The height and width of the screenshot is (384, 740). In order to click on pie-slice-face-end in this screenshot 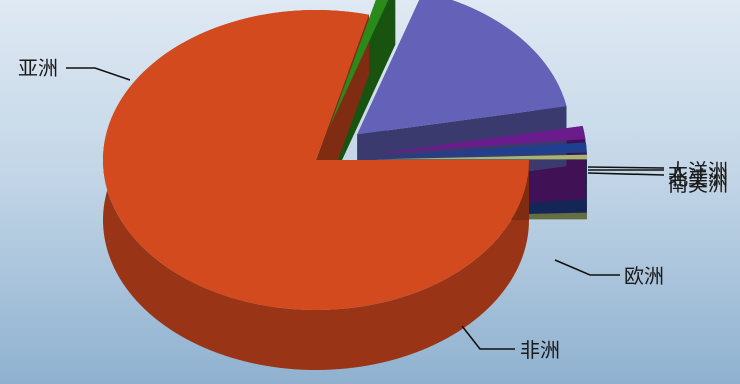, I will do `click(362, 94)`.